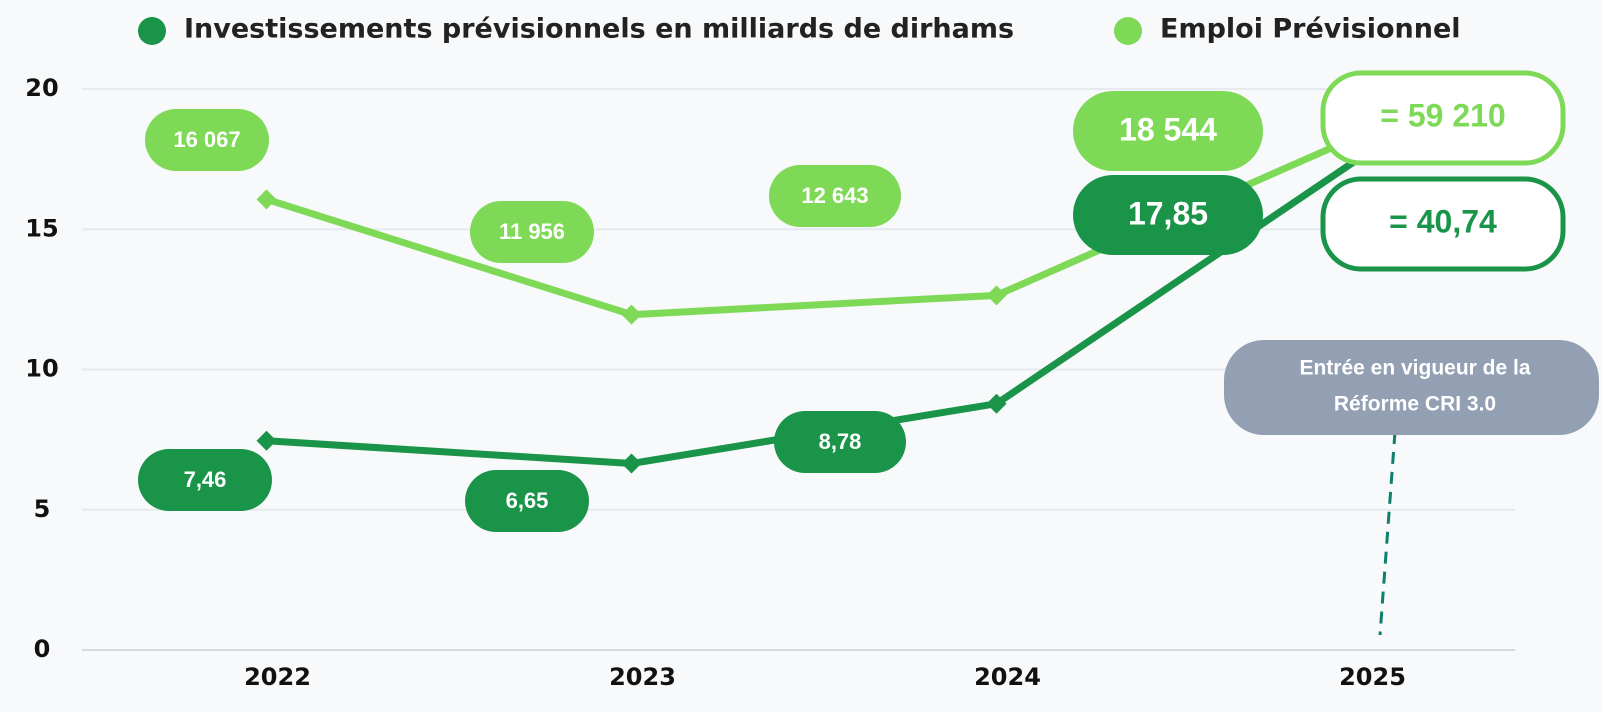 This screenshot has width=1602, height=712. What do you see at coordinates (642, 677) in the screenshot?
I see `x-tick-label: 2023` at bounding box center [642, 677].